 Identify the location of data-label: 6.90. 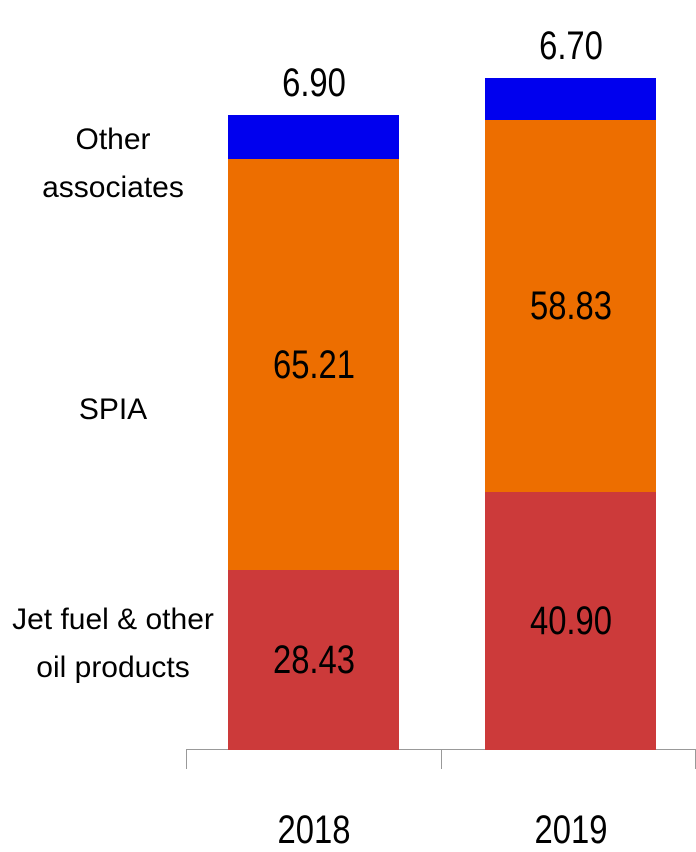
(313, 82).